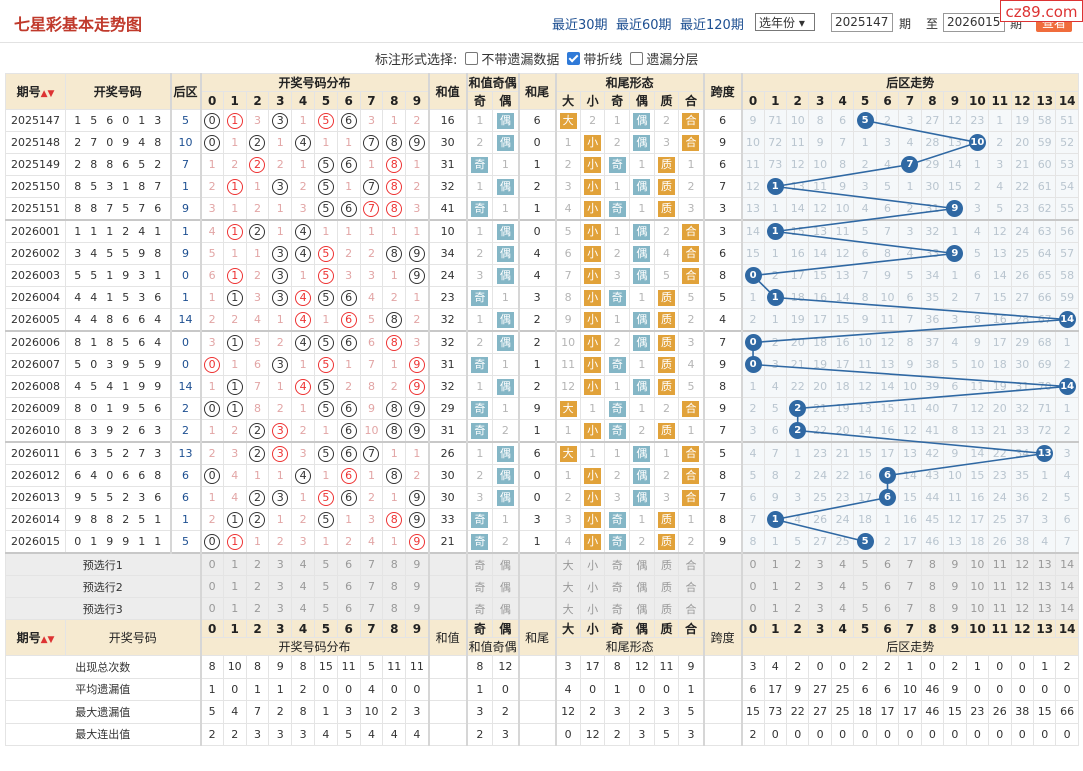 The image size is (1083, 771). I want to click on dist-cell: 6, so click(348, 475).